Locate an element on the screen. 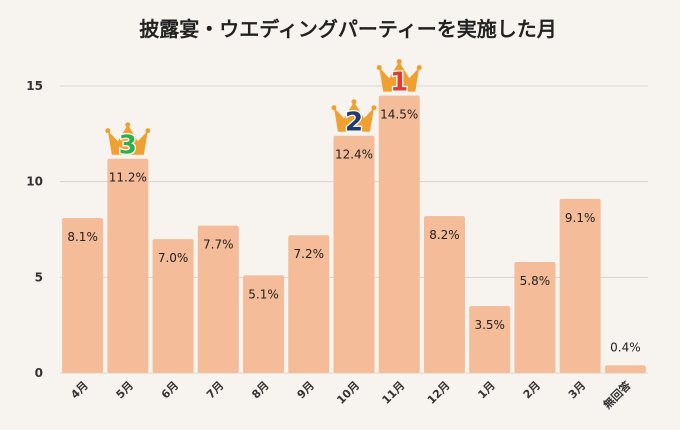 This screenshot has height=430, width=680. rank-number: 1 is located at coordinates (399, 83).